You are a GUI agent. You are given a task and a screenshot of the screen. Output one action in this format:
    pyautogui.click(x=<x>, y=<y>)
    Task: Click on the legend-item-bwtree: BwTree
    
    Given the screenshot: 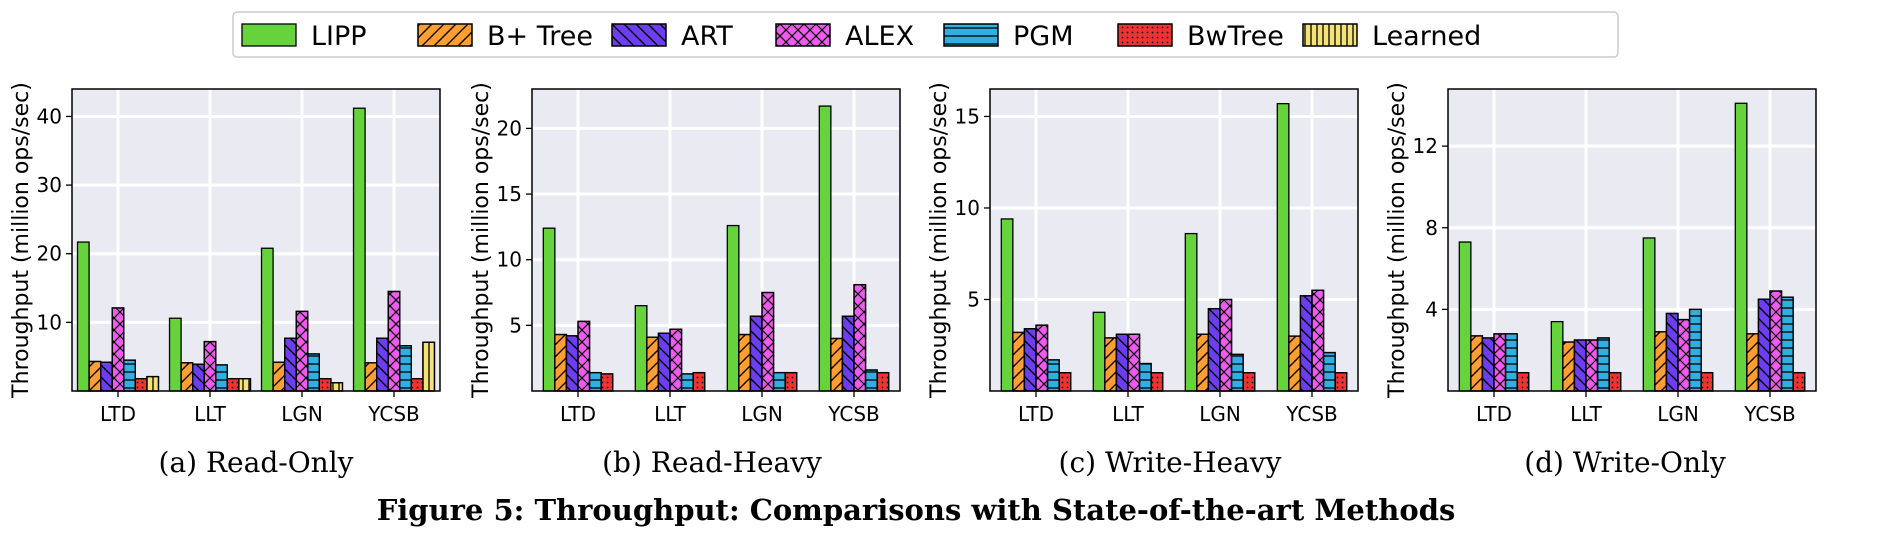 What is the action you would take?
    pyautogui.click(x=1200, y=36)
    